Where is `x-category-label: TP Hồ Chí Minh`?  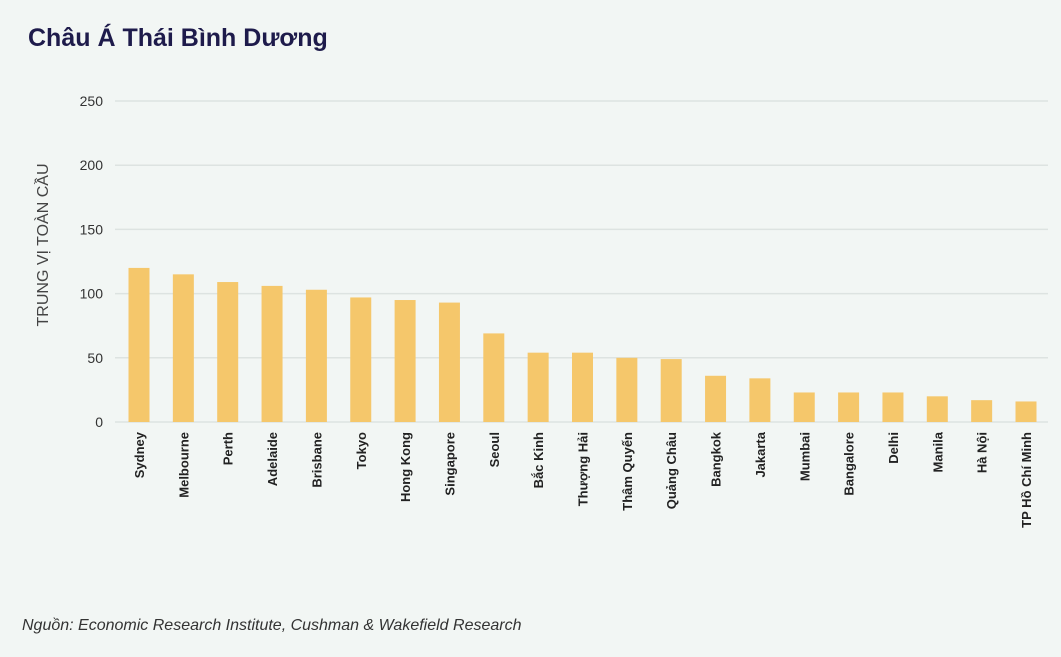
x-category-label: TP Hồ Chí Minh is located at coordinates (1026, 480).